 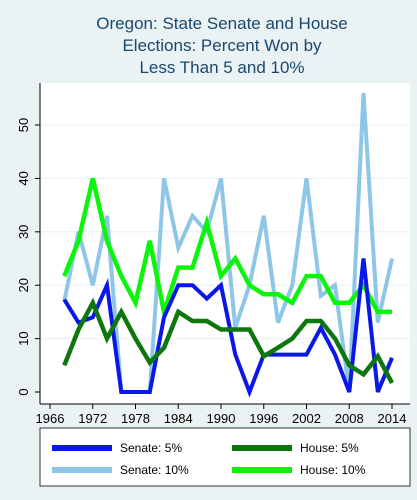 What do you see at coordinates (50, 418) in the screenshot?
I see `x-tick-label-1966: 1966` at bounding box center [50, 418].